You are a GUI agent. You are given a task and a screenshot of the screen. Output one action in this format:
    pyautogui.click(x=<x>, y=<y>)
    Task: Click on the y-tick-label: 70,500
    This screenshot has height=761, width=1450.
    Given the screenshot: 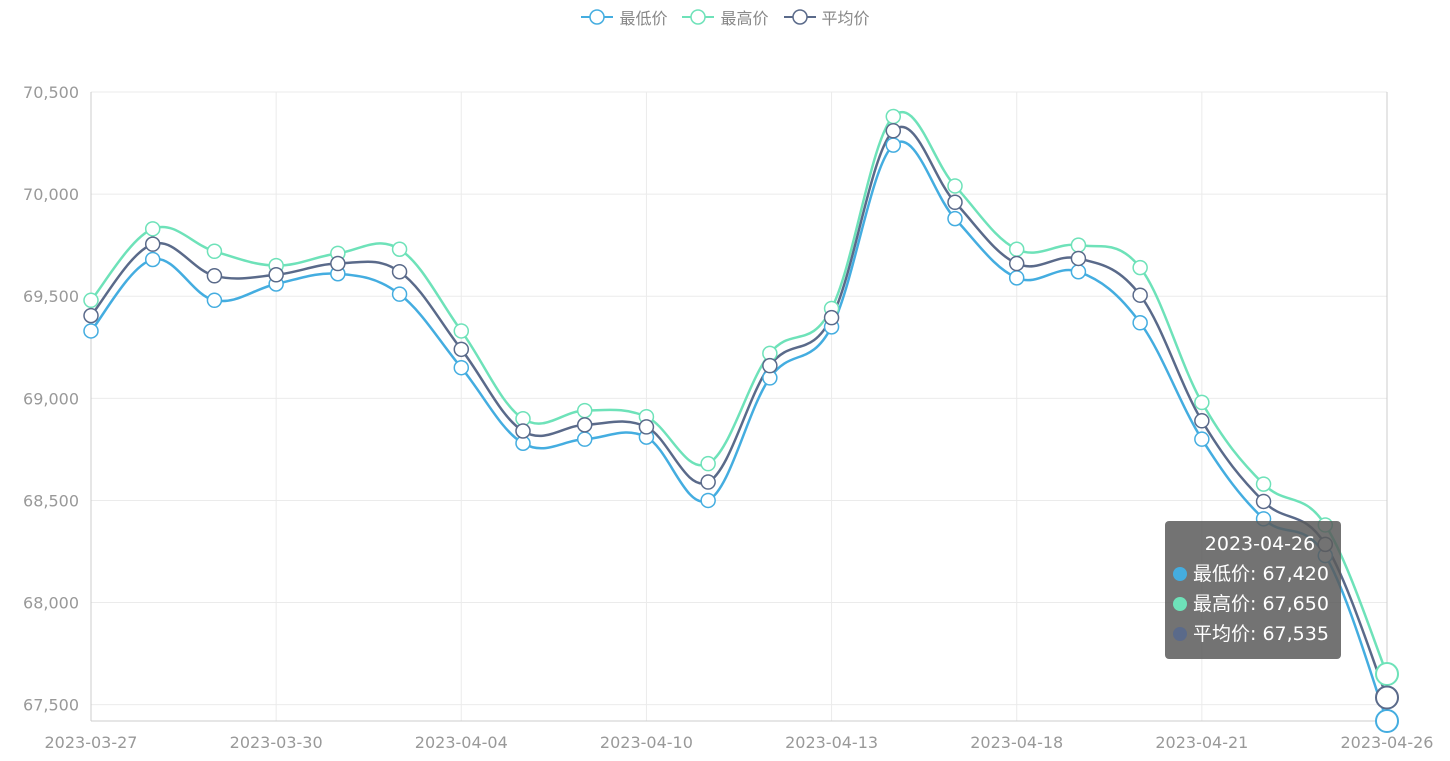 What is the action you would take?
    pyautogui.click(x=51, y=92)
    